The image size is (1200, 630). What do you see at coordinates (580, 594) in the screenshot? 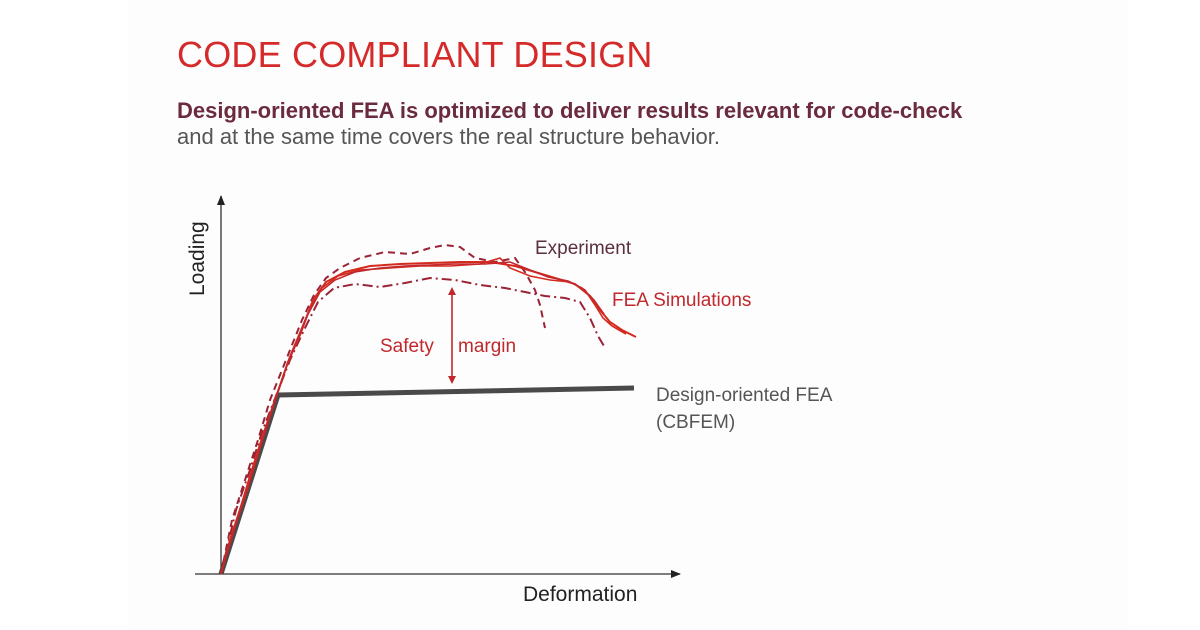
I see `x-axis-label: Deformation` at bounding box center [580, 594].